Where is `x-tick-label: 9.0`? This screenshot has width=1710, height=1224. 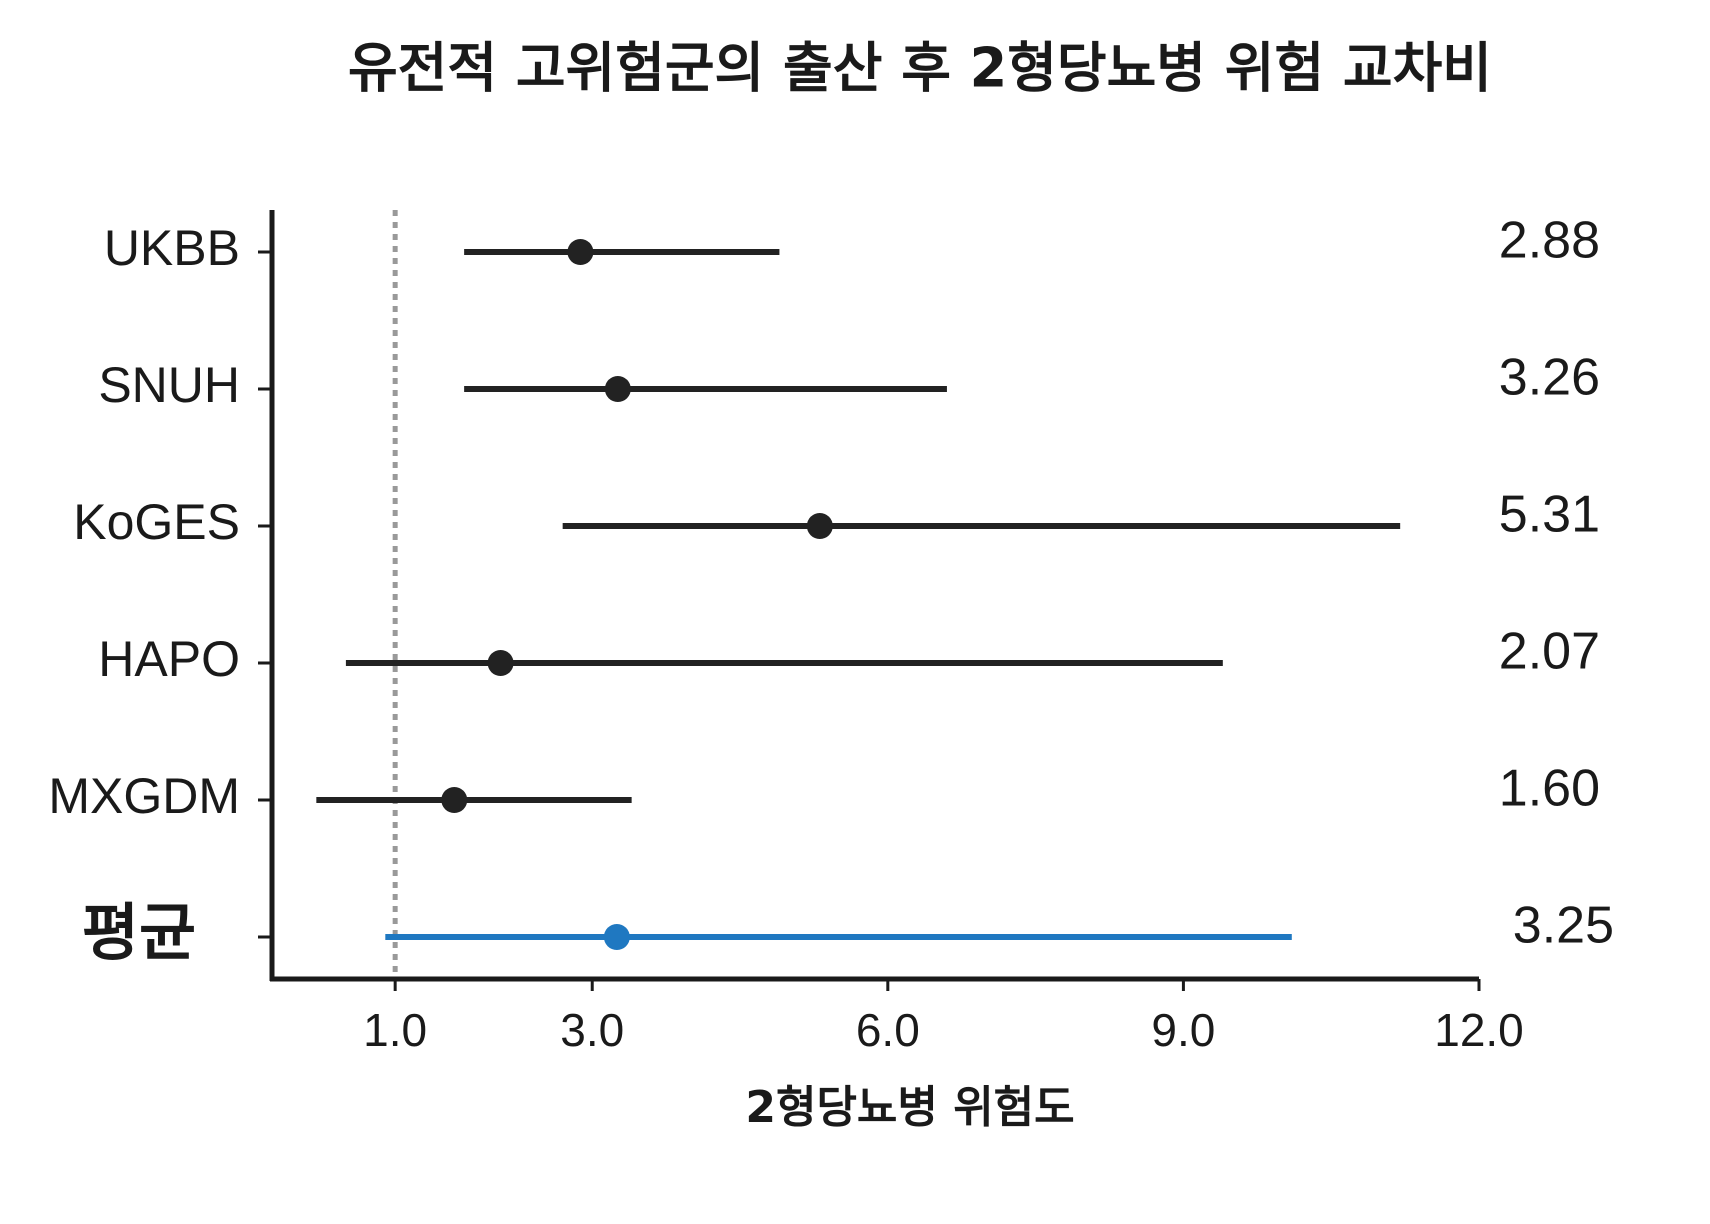 x-tick-label: 9.0 is located at coordinates (1183, 1030).